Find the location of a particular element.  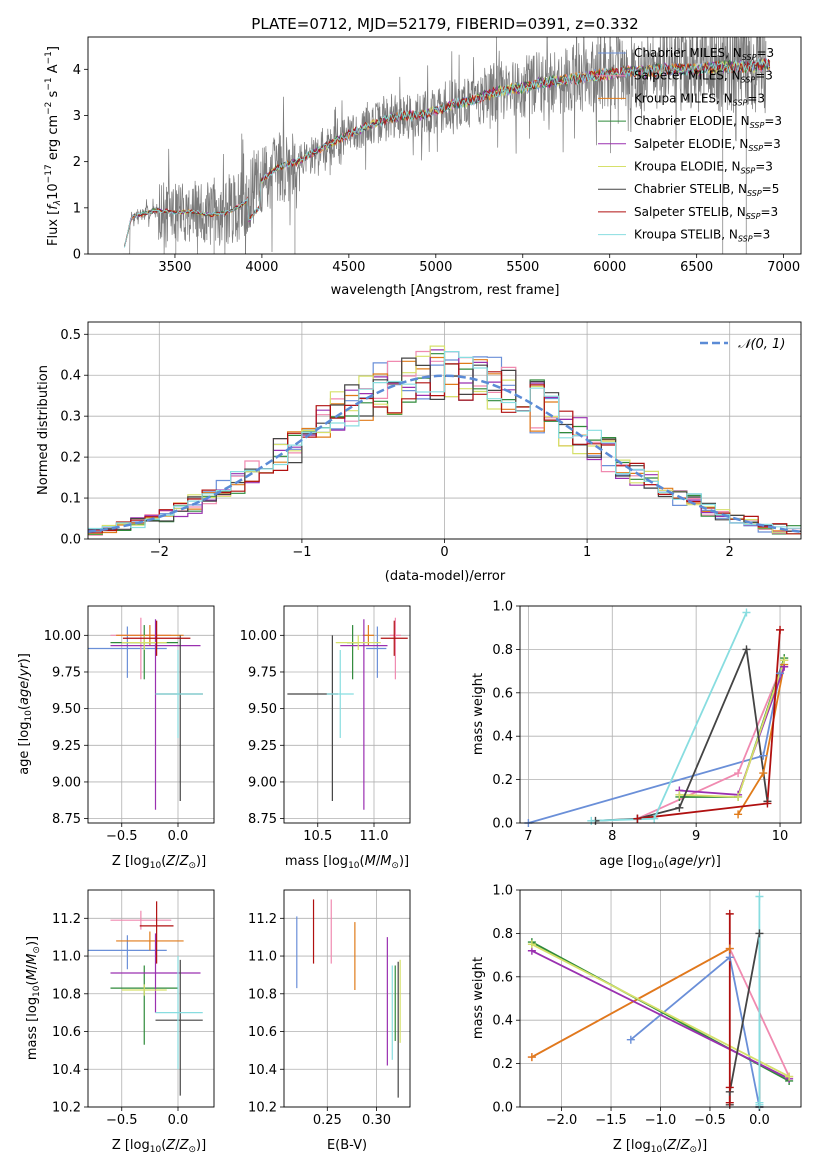

y-tick-label: 0.3 is located at coordinates (70, 417).